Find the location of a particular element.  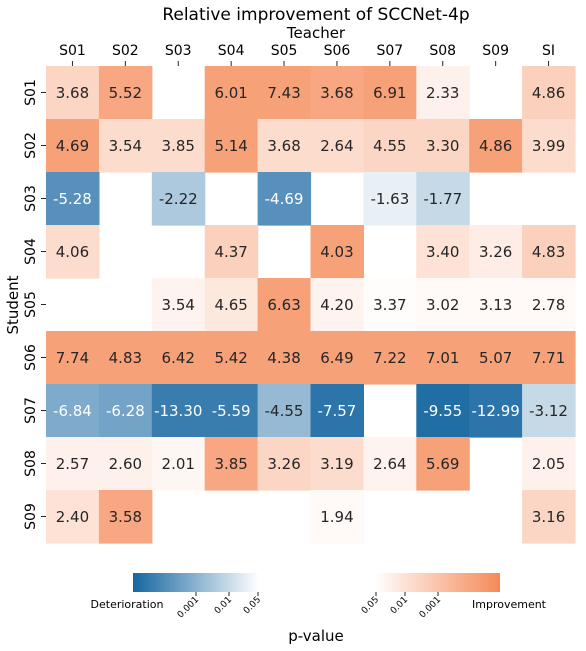

cell-value-label: 2.64 is located at coordinates (389, 464).